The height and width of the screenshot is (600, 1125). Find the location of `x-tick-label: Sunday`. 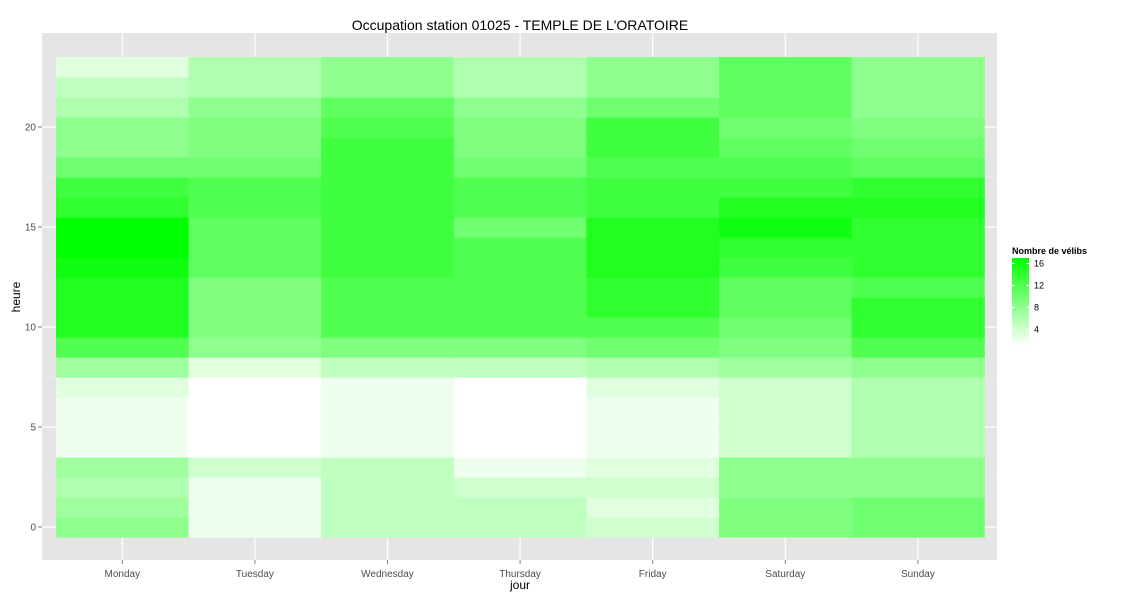

x-tick-label: Sunday is located at coordinates (918, 574).